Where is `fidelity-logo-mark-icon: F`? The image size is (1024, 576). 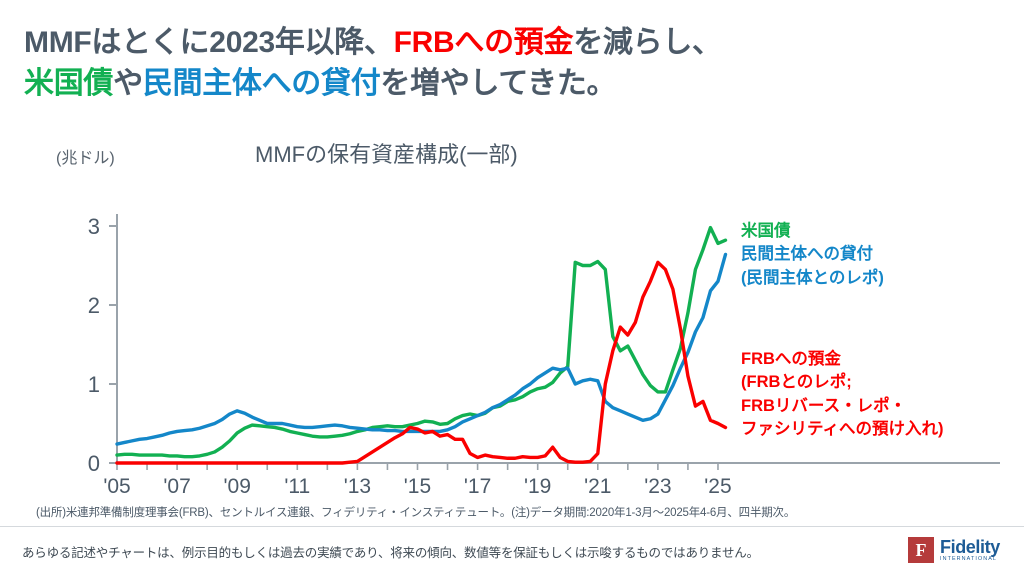 fidelity-logo-mark-icon: F is located at coordinates (921, 550).